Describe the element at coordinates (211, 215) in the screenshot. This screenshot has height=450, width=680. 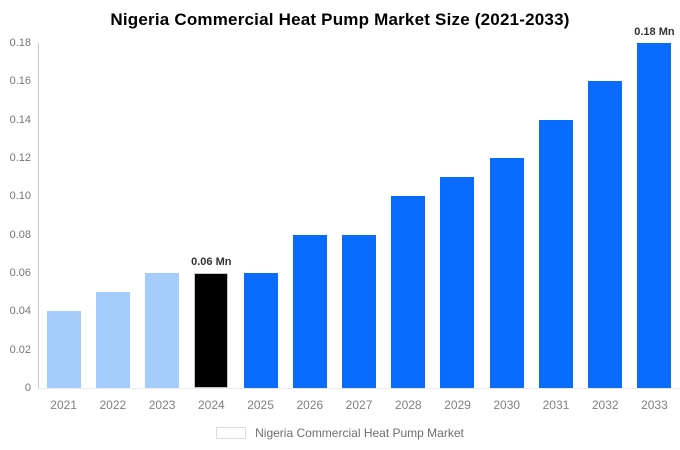
I see `bar-column-2024: 0.06 Mn` at that location.